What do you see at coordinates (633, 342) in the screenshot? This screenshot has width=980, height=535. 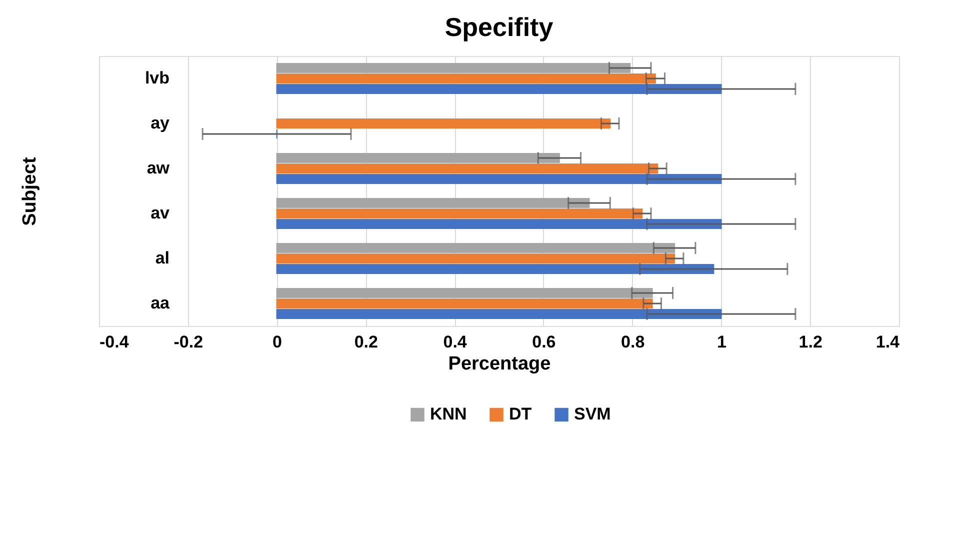 I see `x-tick-label: 0.8` at bounding box center [633, 342].